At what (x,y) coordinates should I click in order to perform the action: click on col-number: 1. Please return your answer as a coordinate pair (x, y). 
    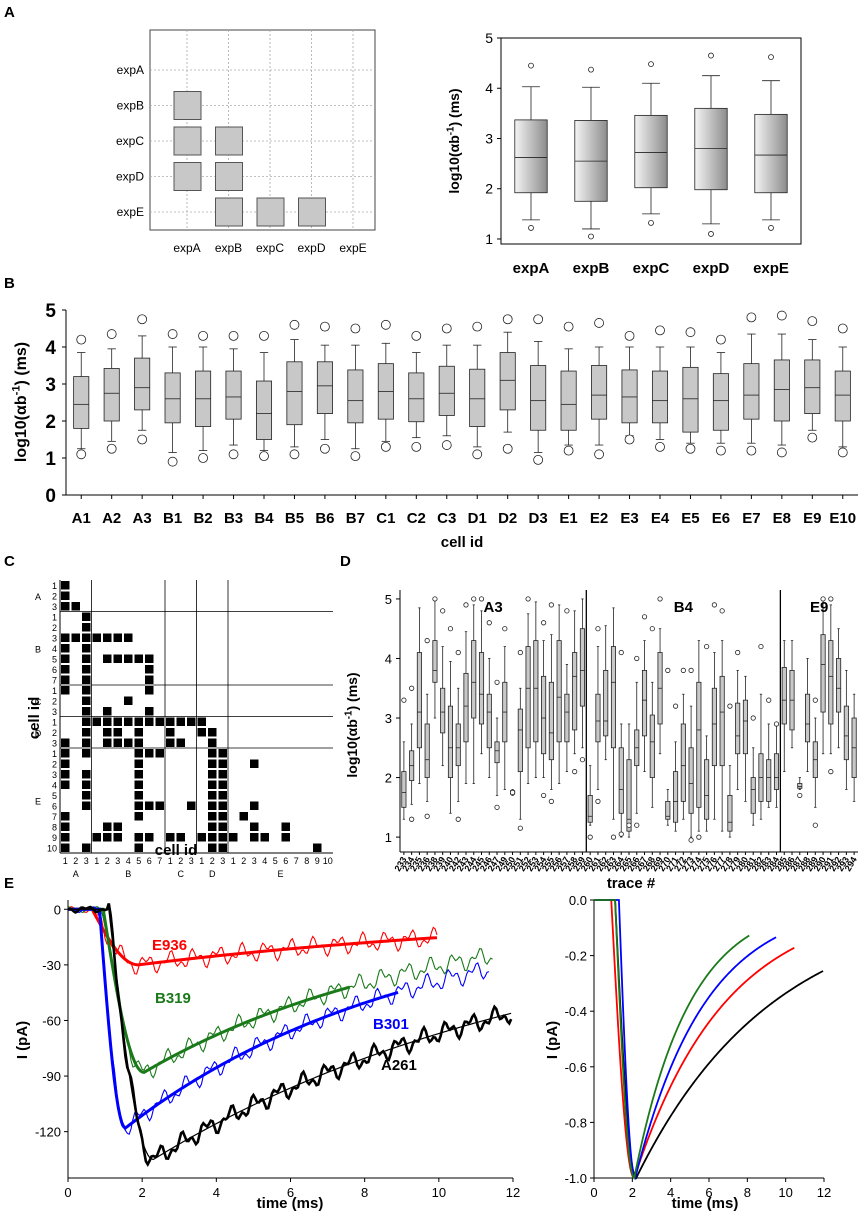
    Looking at the image, I should click on (170, 861).